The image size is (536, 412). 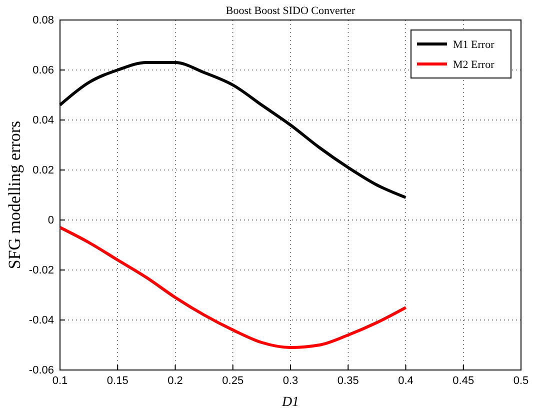 I want to click on y-tick-label: -0.02, so click(x=41, y=270).